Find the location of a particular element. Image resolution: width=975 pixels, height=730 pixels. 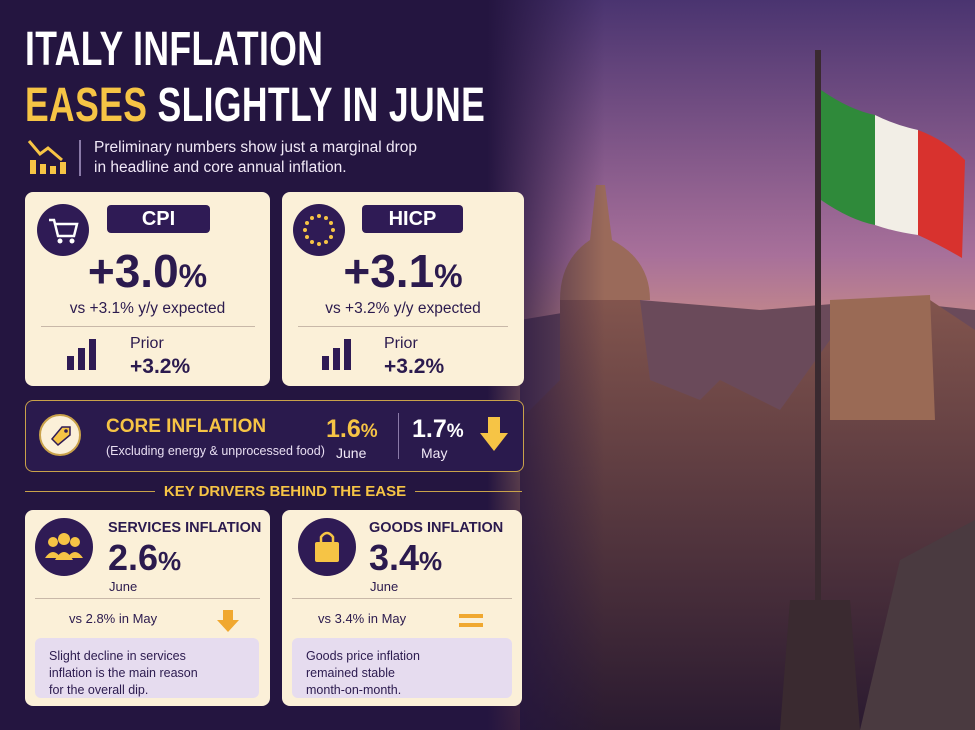

hicp-value: +3.1% is located at coordinates (403, 271).